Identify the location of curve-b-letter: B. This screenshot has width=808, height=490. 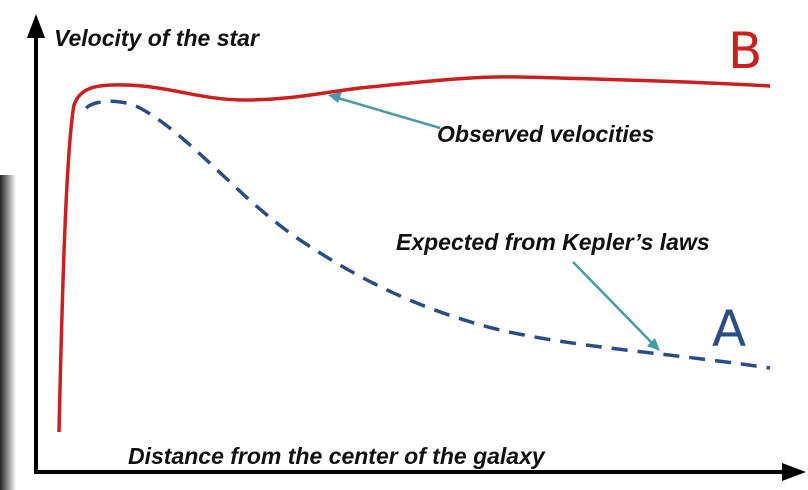
(745, 51).